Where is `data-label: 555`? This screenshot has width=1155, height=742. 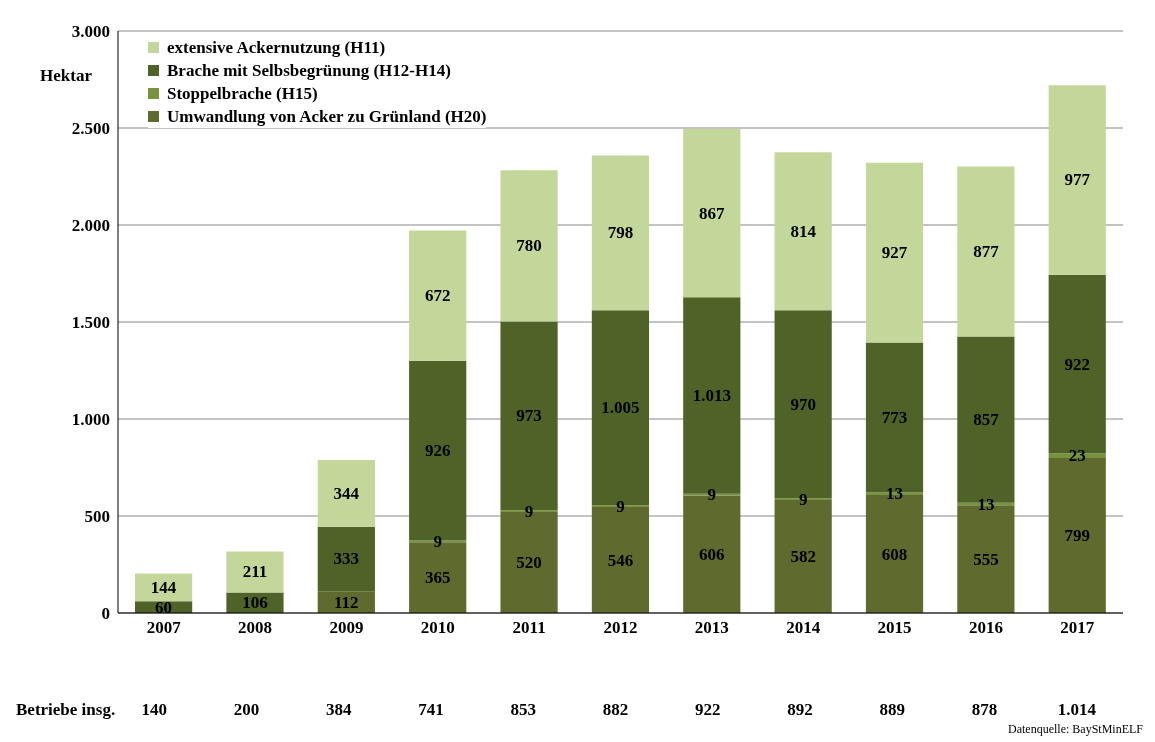 data-label: 555 is located at coordinates (986, 559).